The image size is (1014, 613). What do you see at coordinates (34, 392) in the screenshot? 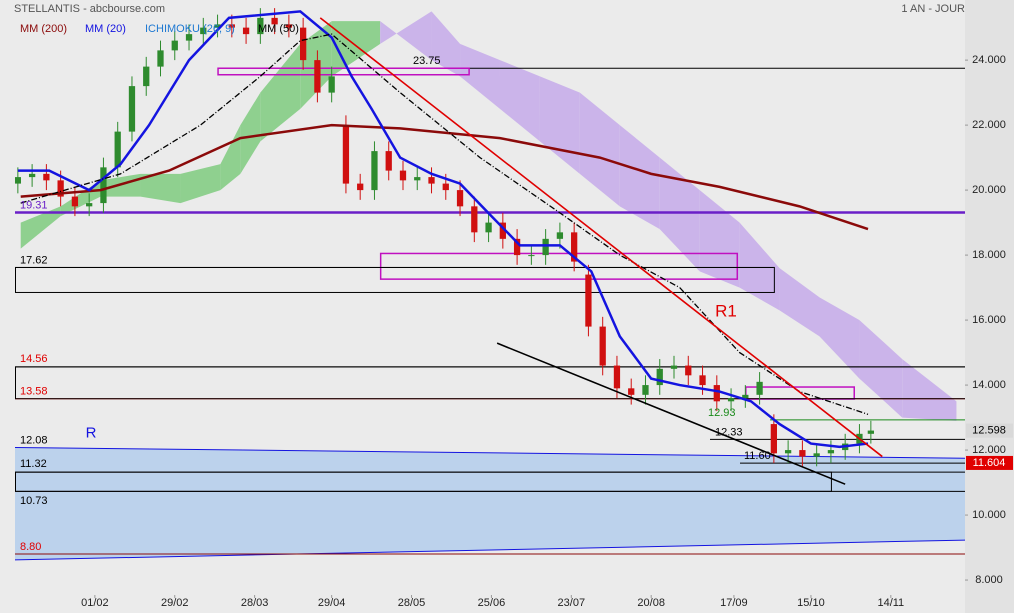
I see `level-label: 13.58` at bounding box center [34, 392].